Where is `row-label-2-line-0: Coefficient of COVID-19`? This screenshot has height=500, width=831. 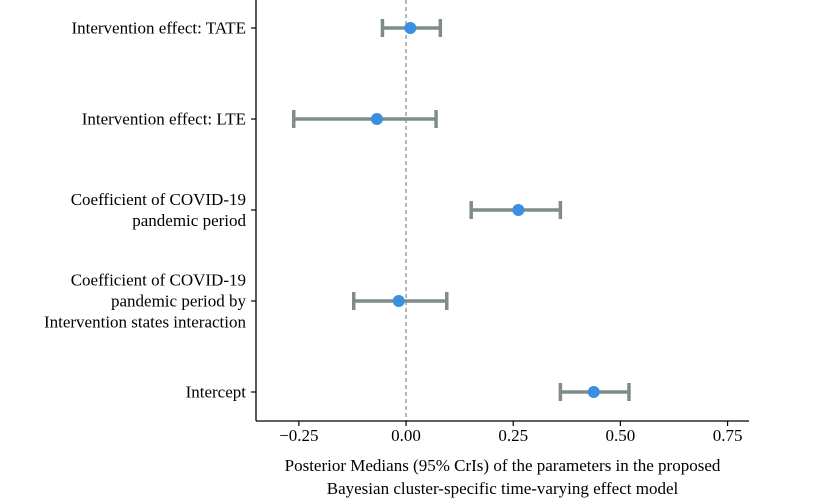 row-label-2-line-0: Coefficient of COVID-19 is located at coordinates (158, 199).